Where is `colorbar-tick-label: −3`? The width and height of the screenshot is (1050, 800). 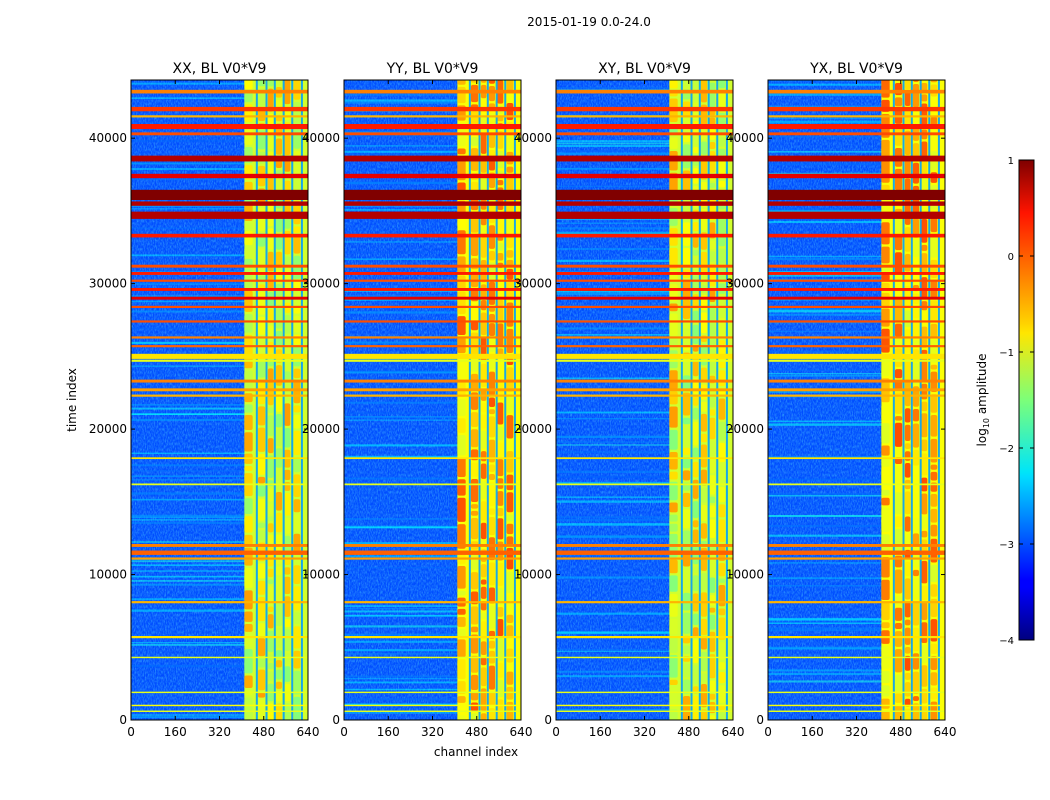 colorbar-tick-label: −3 is located at coordinates (1006, 545).